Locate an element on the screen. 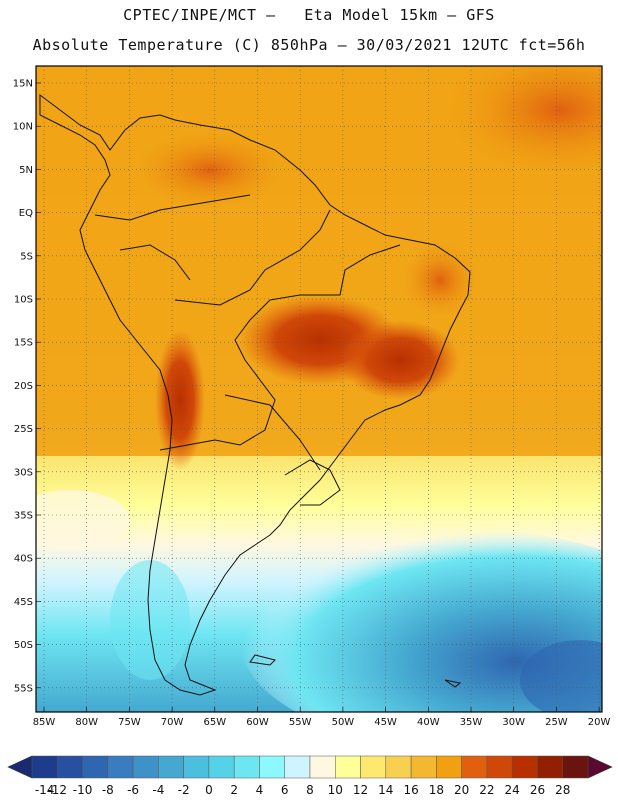 The image size is (618, 800). colorbar-label: 10 is located at coordinates (335, 790).